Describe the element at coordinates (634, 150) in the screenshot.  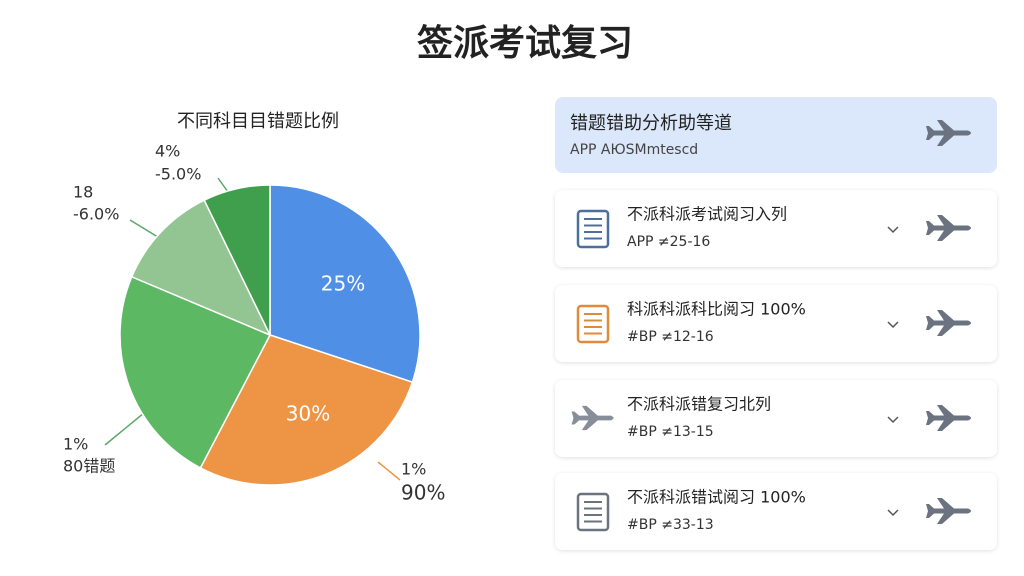
I see `card-subtitle: APP AЮSMmtescd` at that location.